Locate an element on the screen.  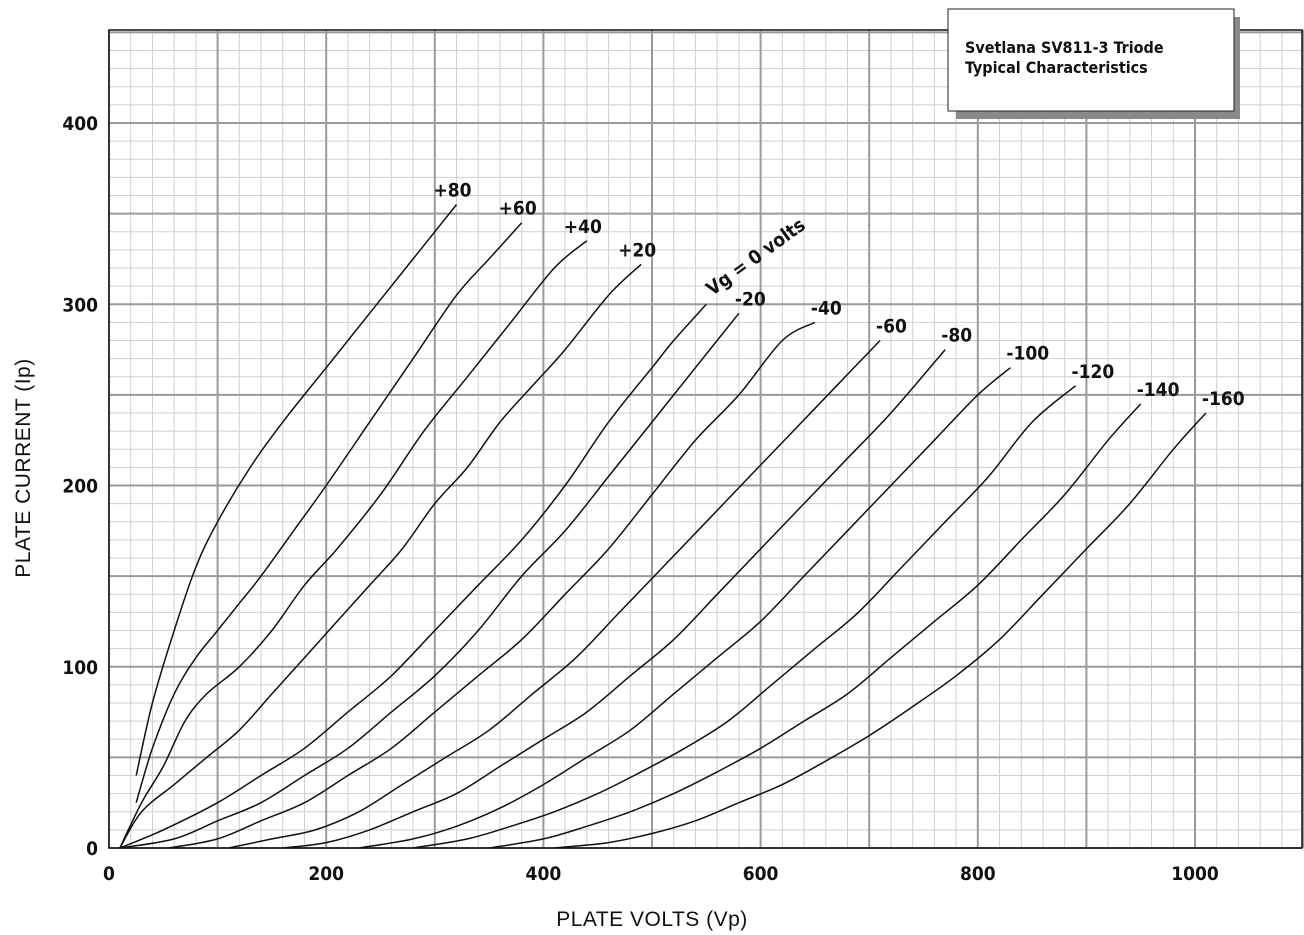
curve-label: +40 is located at coordinates (583, 227).